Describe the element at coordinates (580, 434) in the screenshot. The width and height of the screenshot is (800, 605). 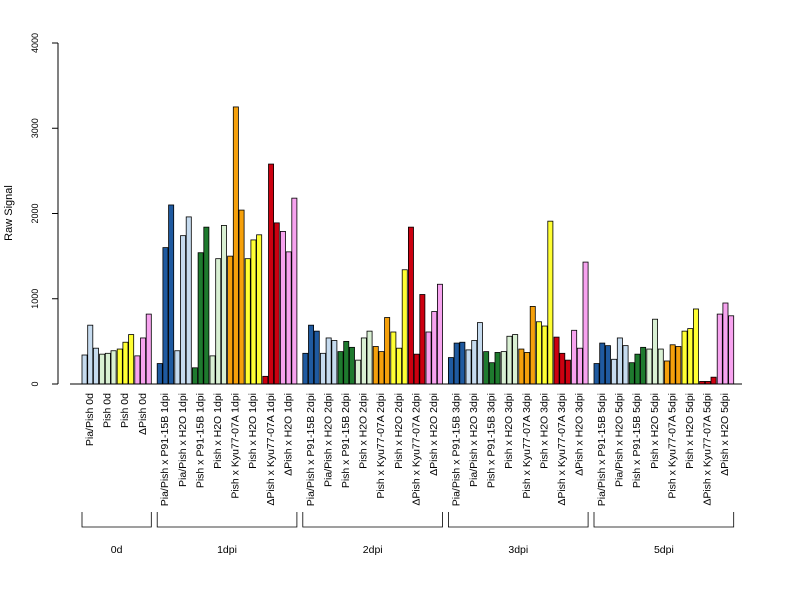
I see `x-tick-label: ΔPish x H2O 3dpi` at that location.